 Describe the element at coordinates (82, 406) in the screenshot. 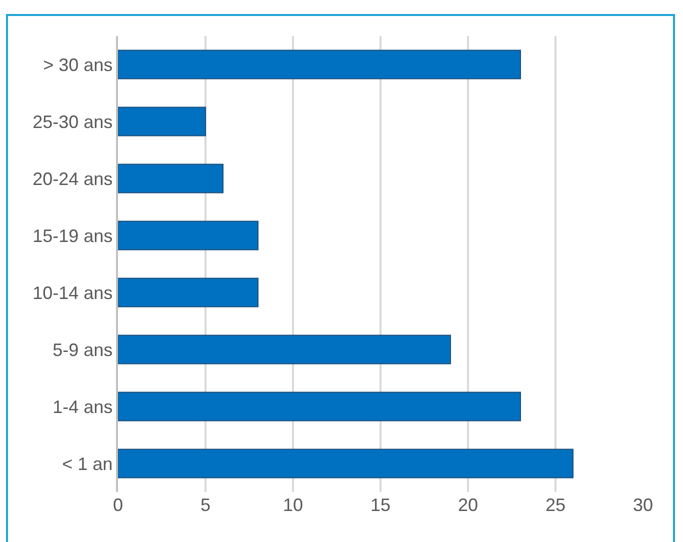

I see `y-tick-label: 1-4 ans` at that location.